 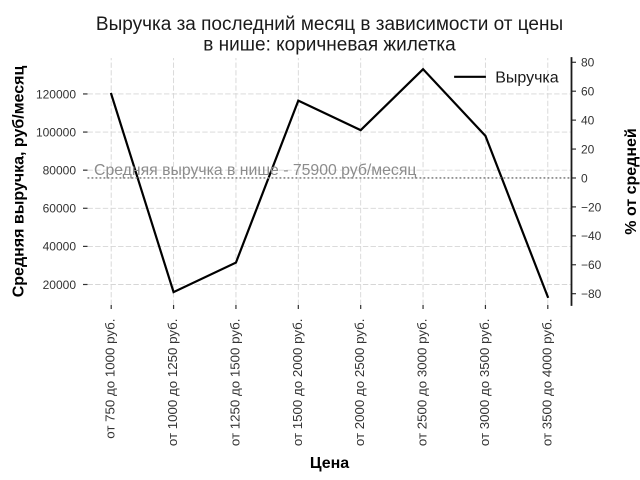 What do you see at coordinates (60, 171) in the screenshot?
I see `svg-text: 80000` at bounding box center [60, 171].